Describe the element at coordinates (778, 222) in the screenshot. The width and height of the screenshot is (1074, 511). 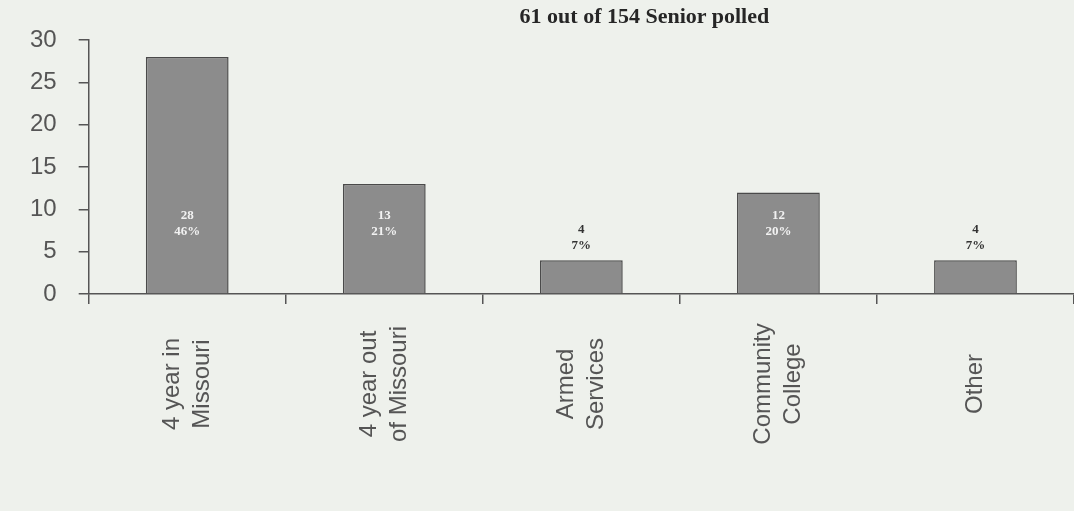
I see `data-label: 12 20%` at that location.